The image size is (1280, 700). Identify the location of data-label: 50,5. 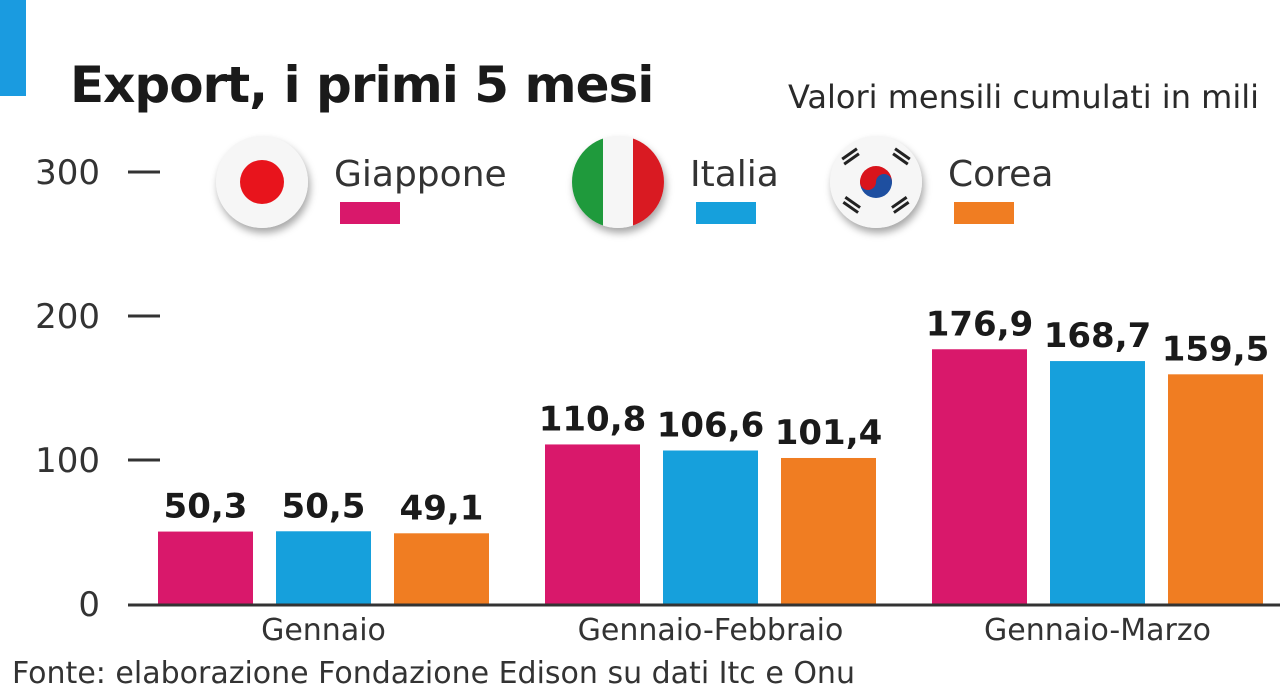
(324, 506).